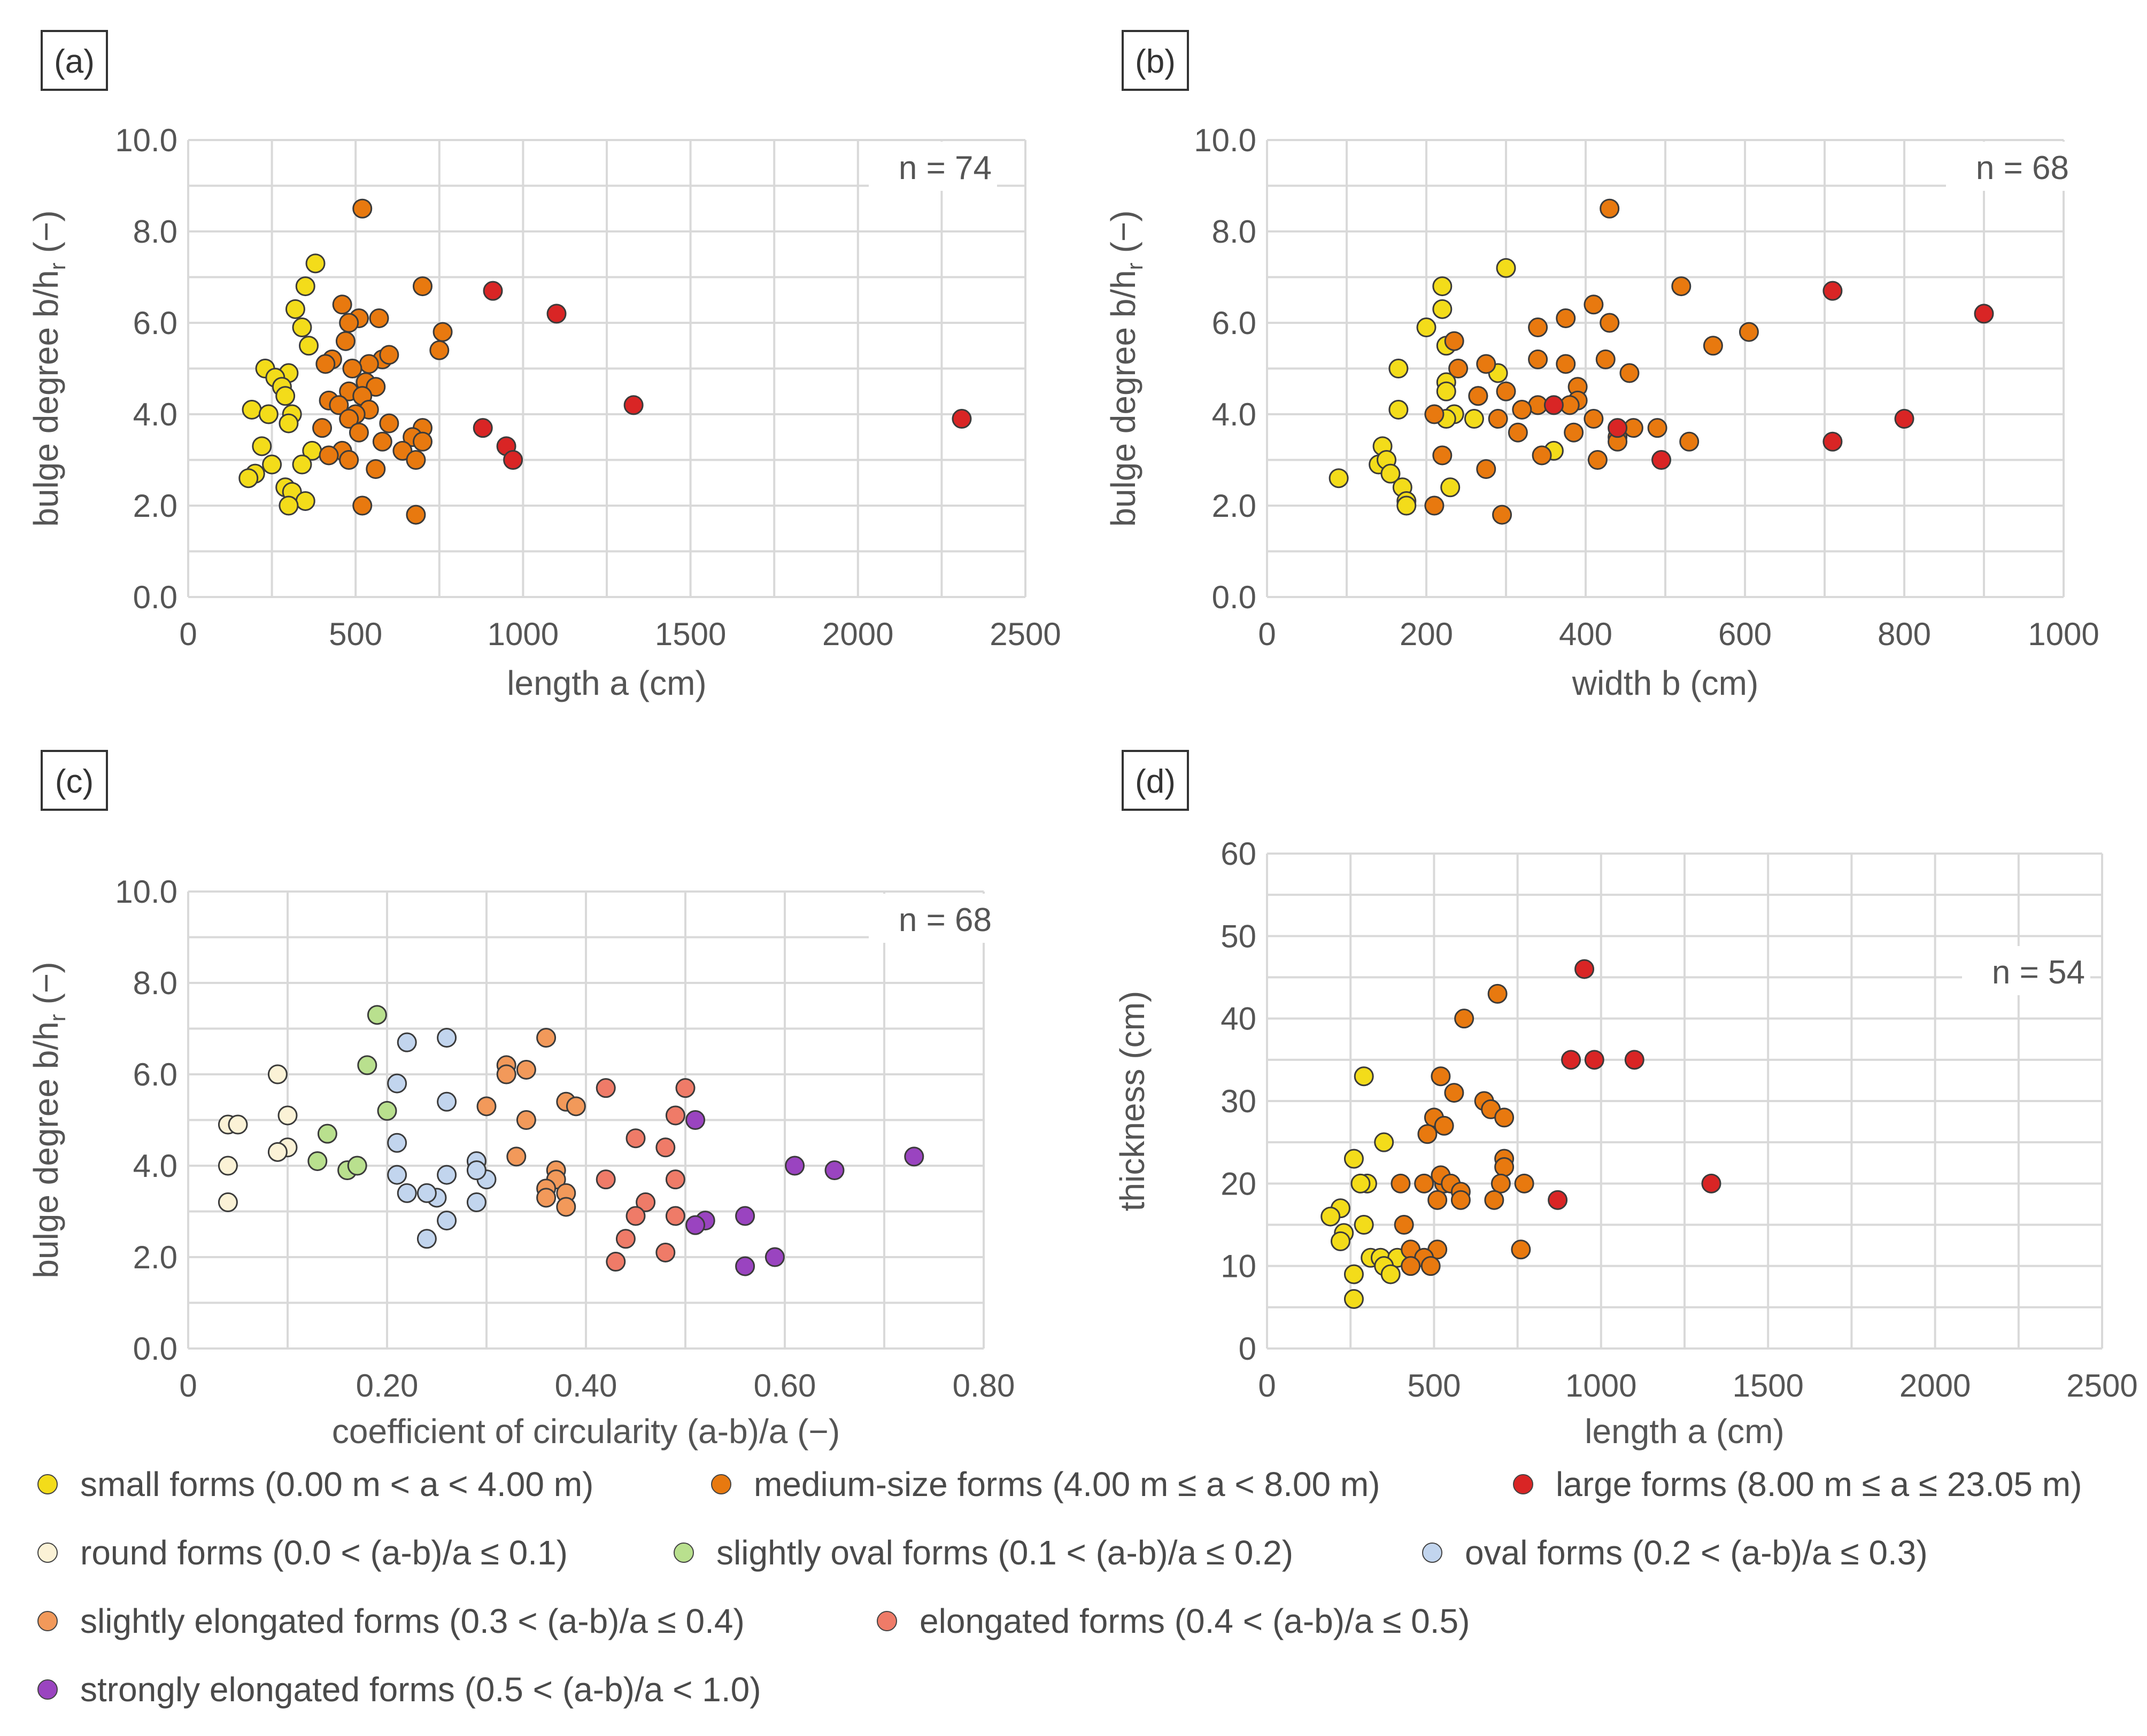  Describe the element at coordinates (1665, 683) in the screenshot. I see `panel-b-x-axis-title: width b (cm)` at that location.